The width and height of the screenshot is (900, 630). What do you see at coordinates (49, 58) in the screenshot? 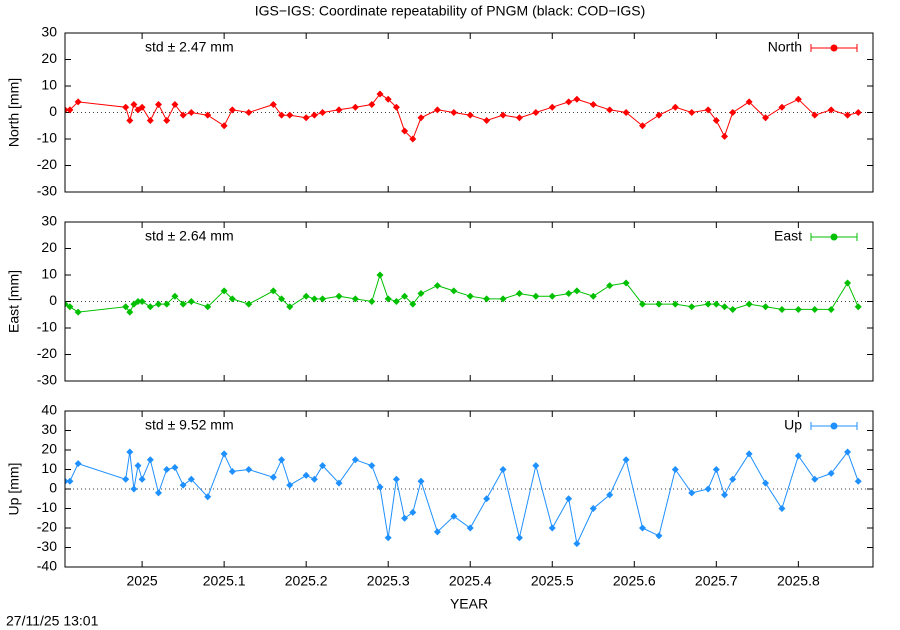
I see `y-tick-label: 20` at bounding box center [49, 58].